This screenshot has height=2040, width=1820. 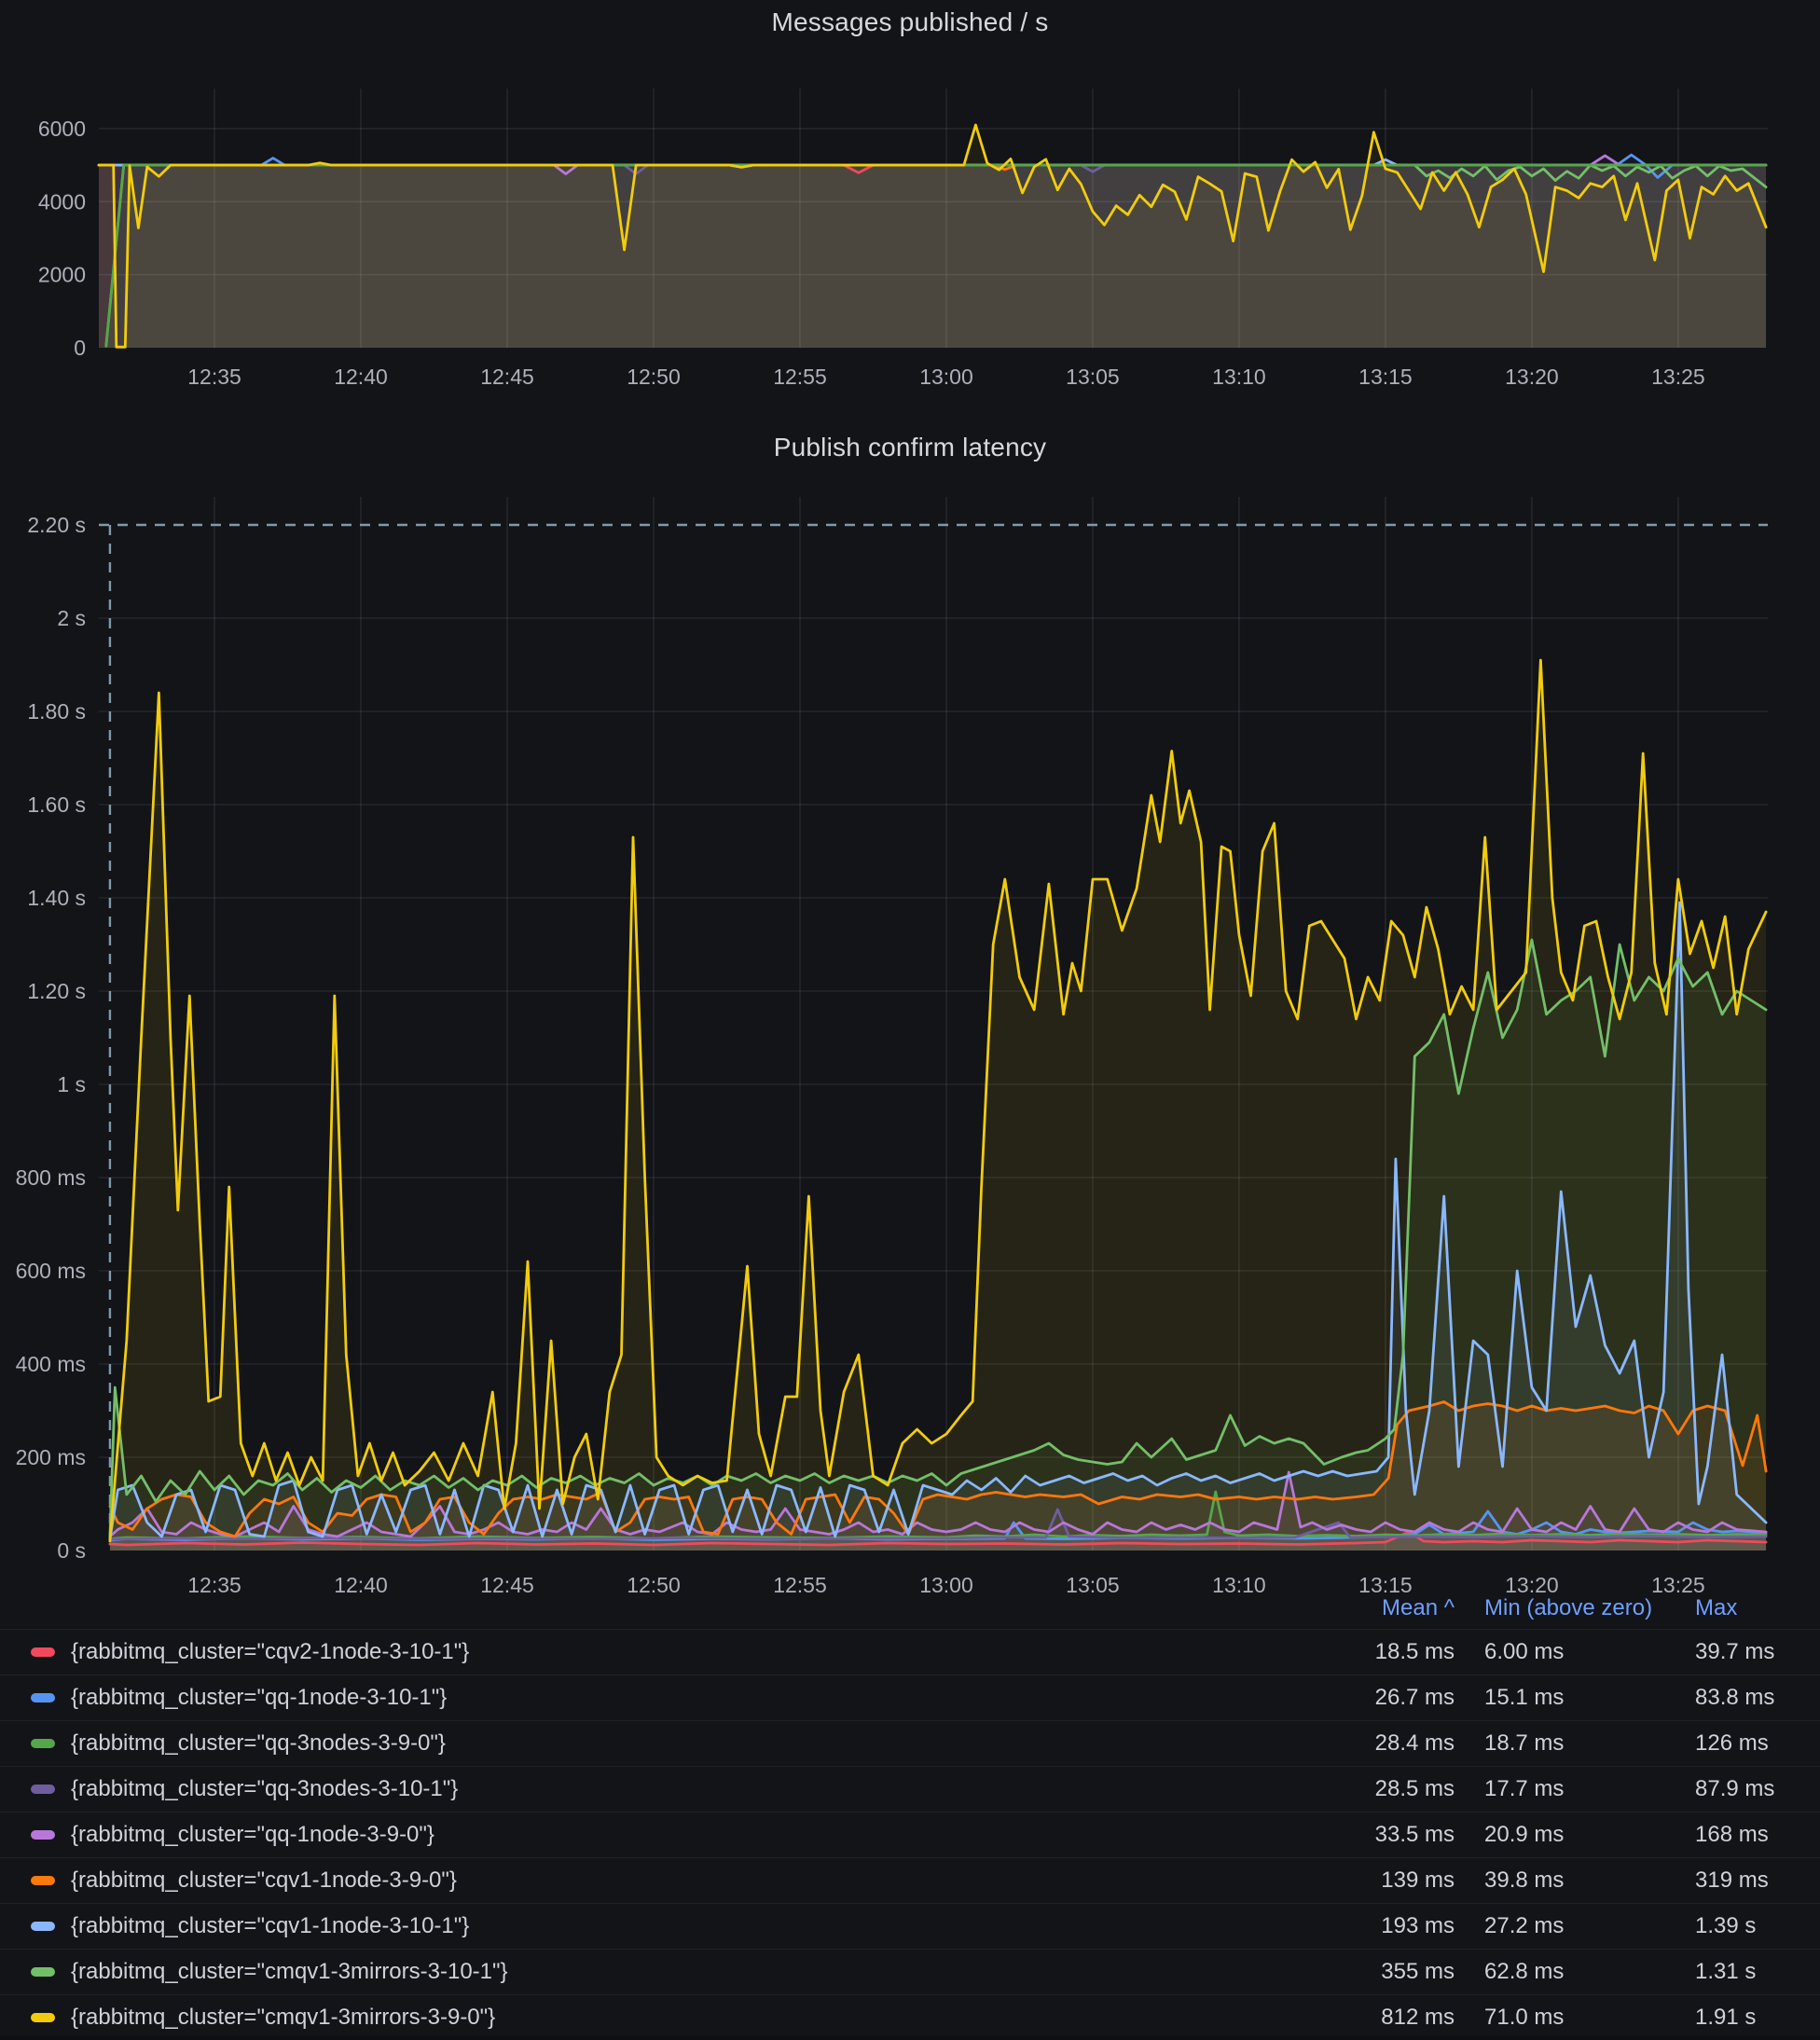 What do you see at coordinates (677, 1835) in the screenshot?
I see `legend-series-toggle: {rabbitmq_cluster="qq-1node-3-9-0"}` at bounding box center [677, 1835].